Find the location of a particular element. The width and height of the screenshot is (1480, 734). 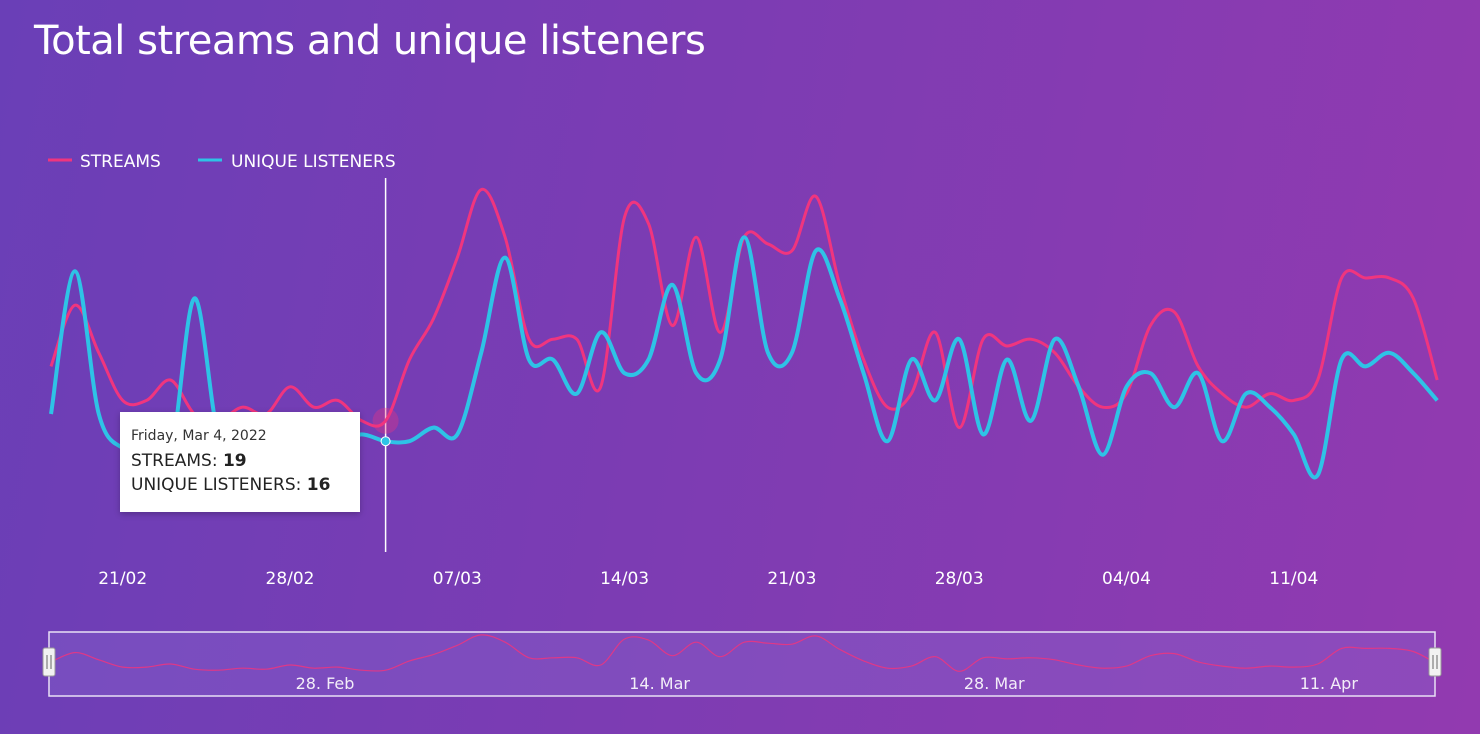

legend-label-streams: STREAMS is located at coordinates (120, 162).